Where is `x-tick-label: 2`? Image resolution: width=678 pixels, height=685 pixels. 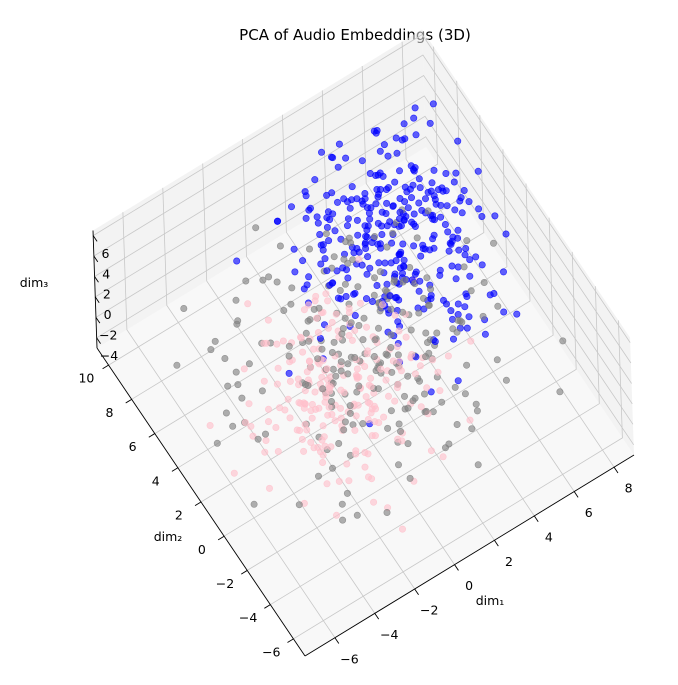
x-tick-label: 2 is located at coordinates (509, 561).